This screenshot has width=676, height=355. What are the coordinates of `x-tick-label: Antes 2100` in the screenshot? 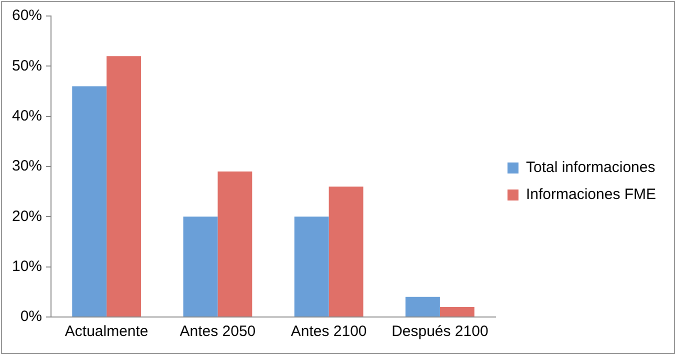 It's located at (328, 331).